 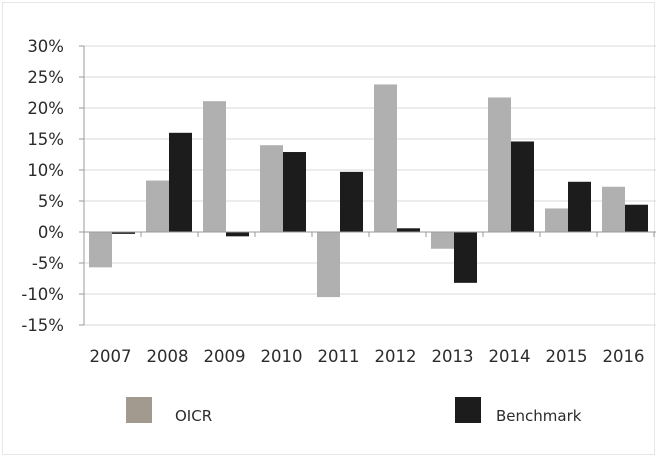 What do you see at coordinates (45, 170) in the screenshot?
I see `y-tick-label: 10%` at bounding box center [45, 170].